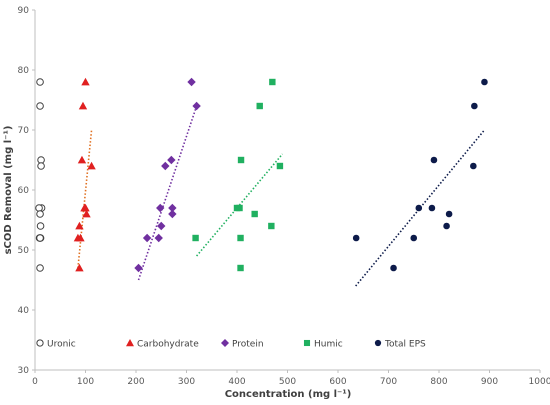 The image size is (550, 405). I want to click on legend-item-total-eps: Total EPS, so click(400, 344).